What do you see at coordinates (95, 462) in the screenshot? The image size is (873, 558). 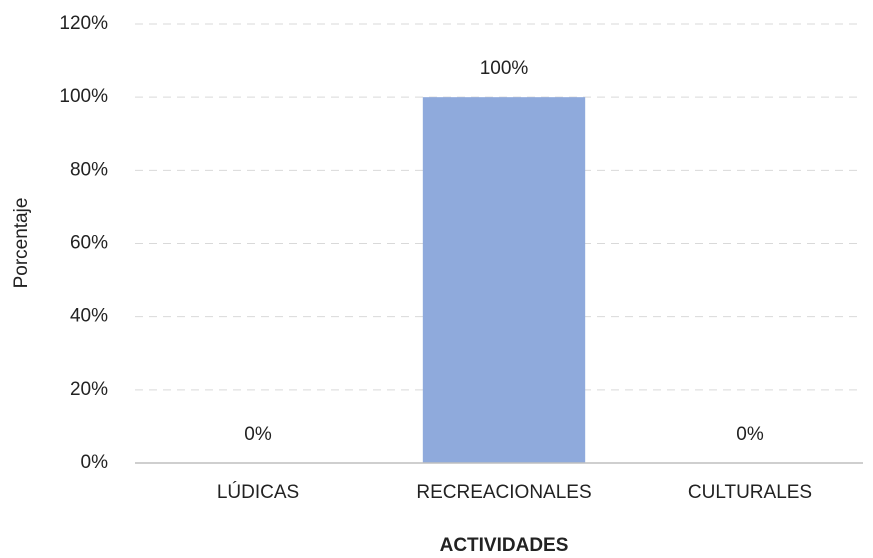 I see `y-tick-label: 0%` at bounding box center [95, 462].